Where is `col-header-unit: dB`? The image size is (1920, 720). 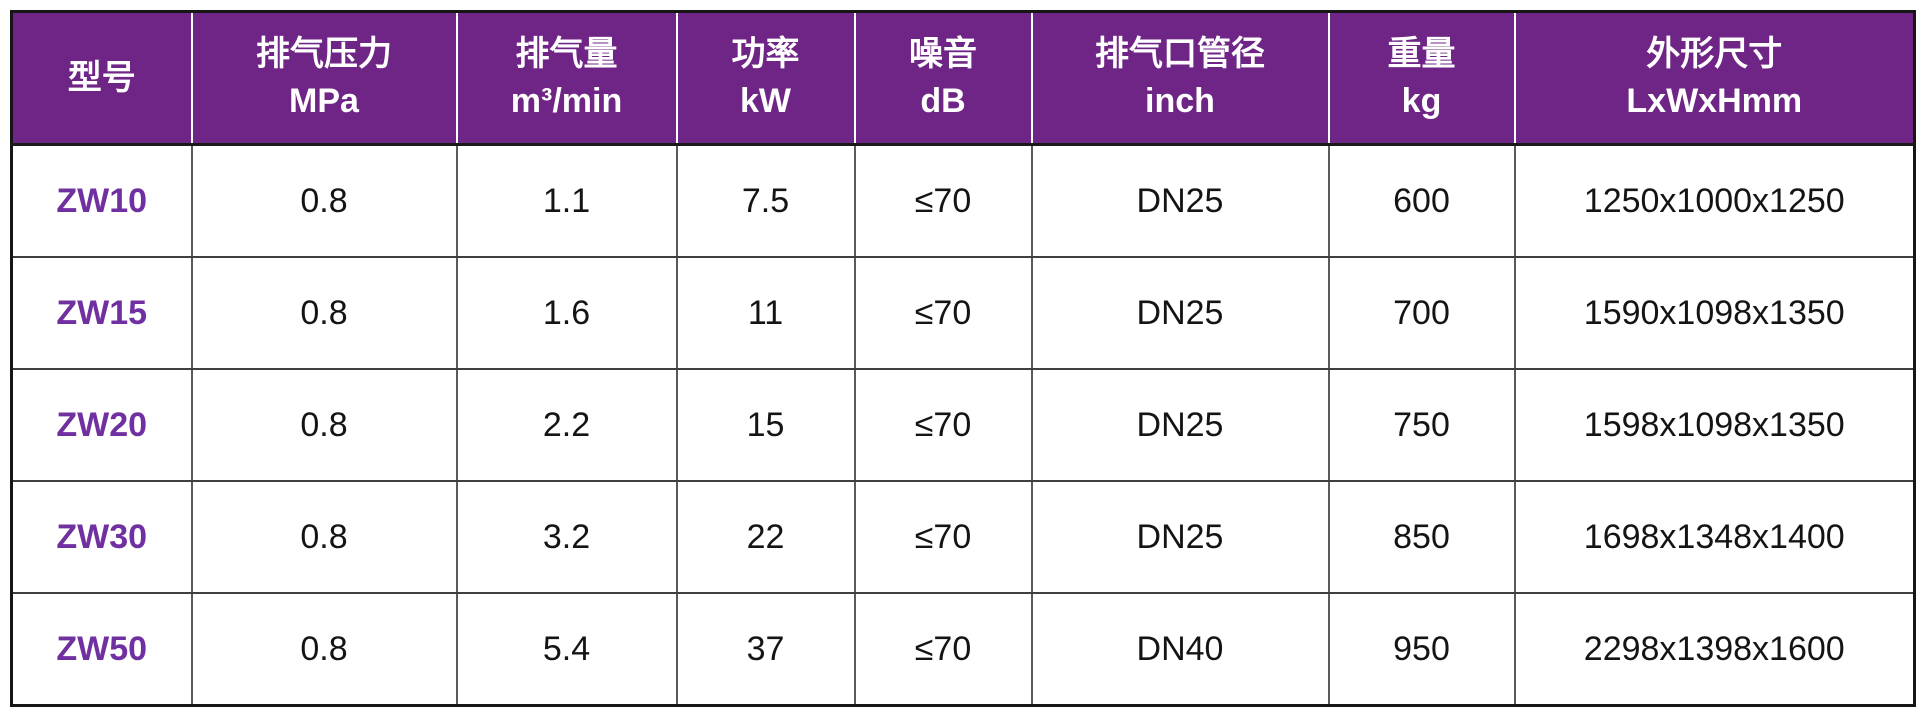 col-header-unit: dB is located at coordinates (943, 101).